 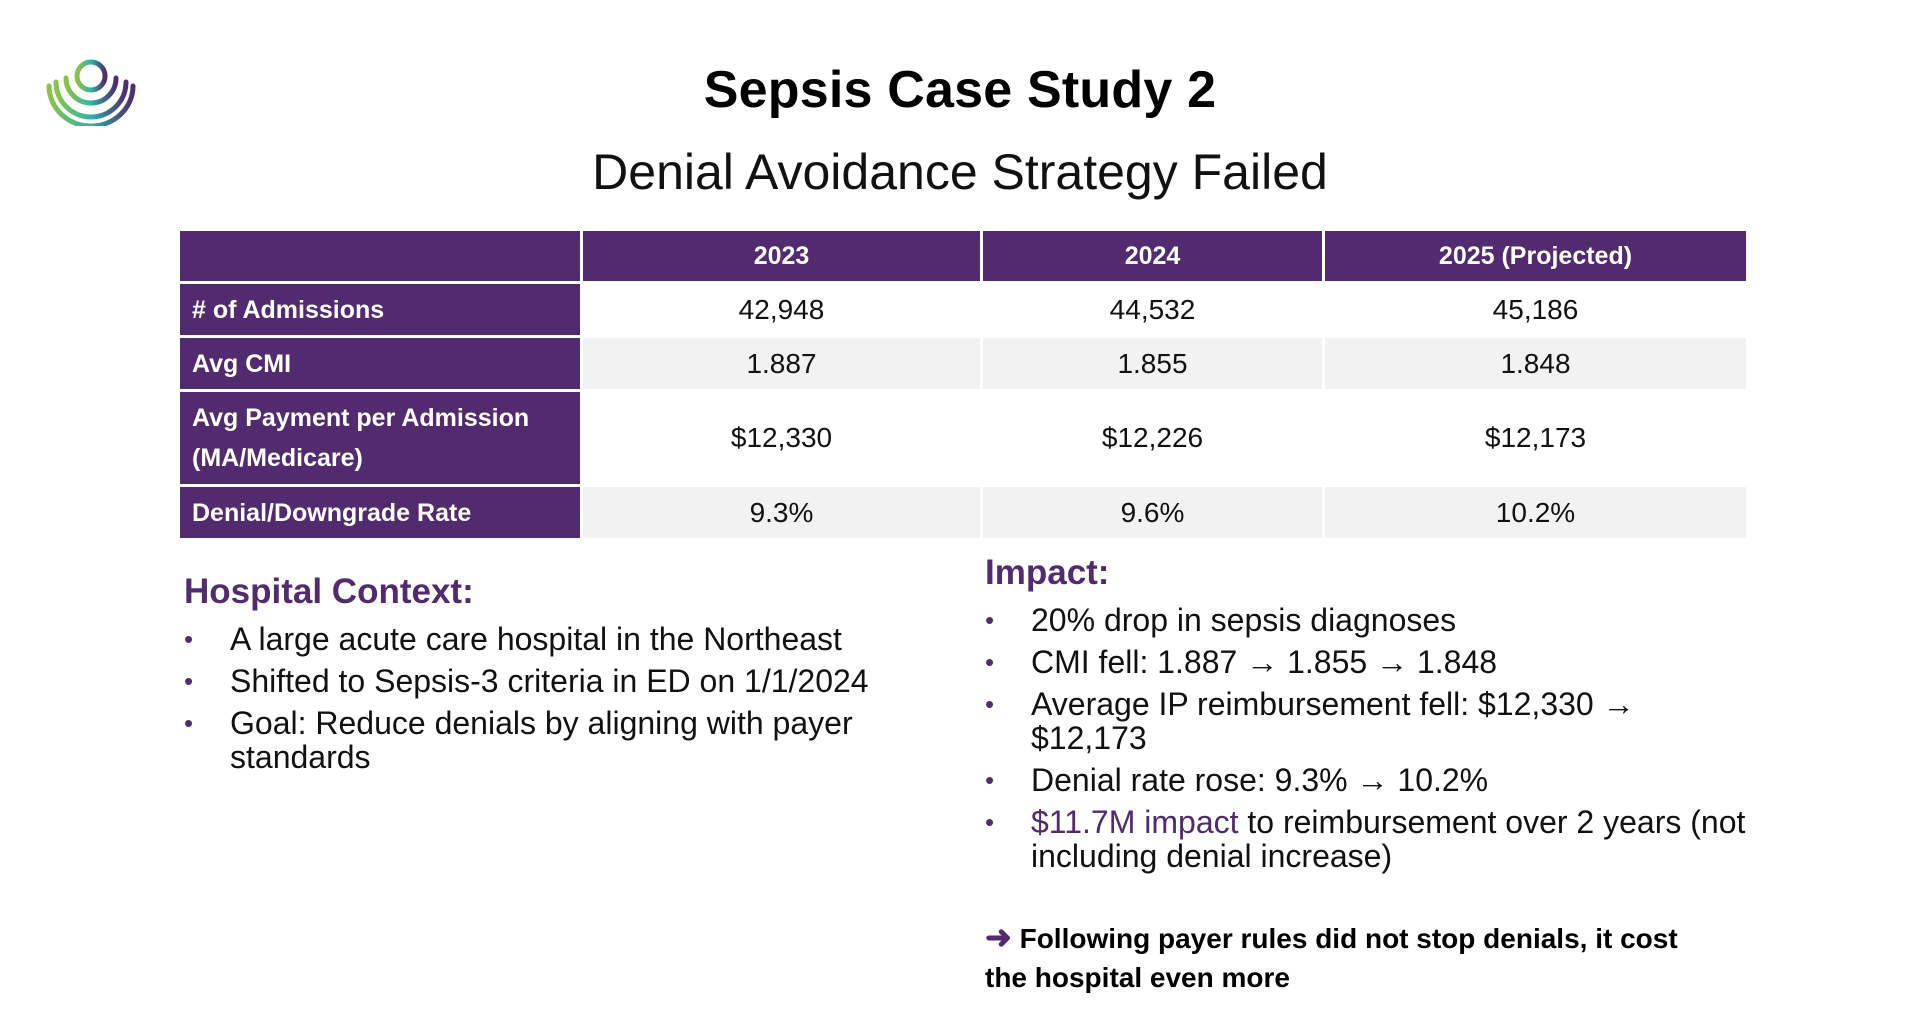 What do you see at coordinates (1535, 512) in the screenshot?
I see `table-cell: 10.2%` at bounding box center [1535, 512].